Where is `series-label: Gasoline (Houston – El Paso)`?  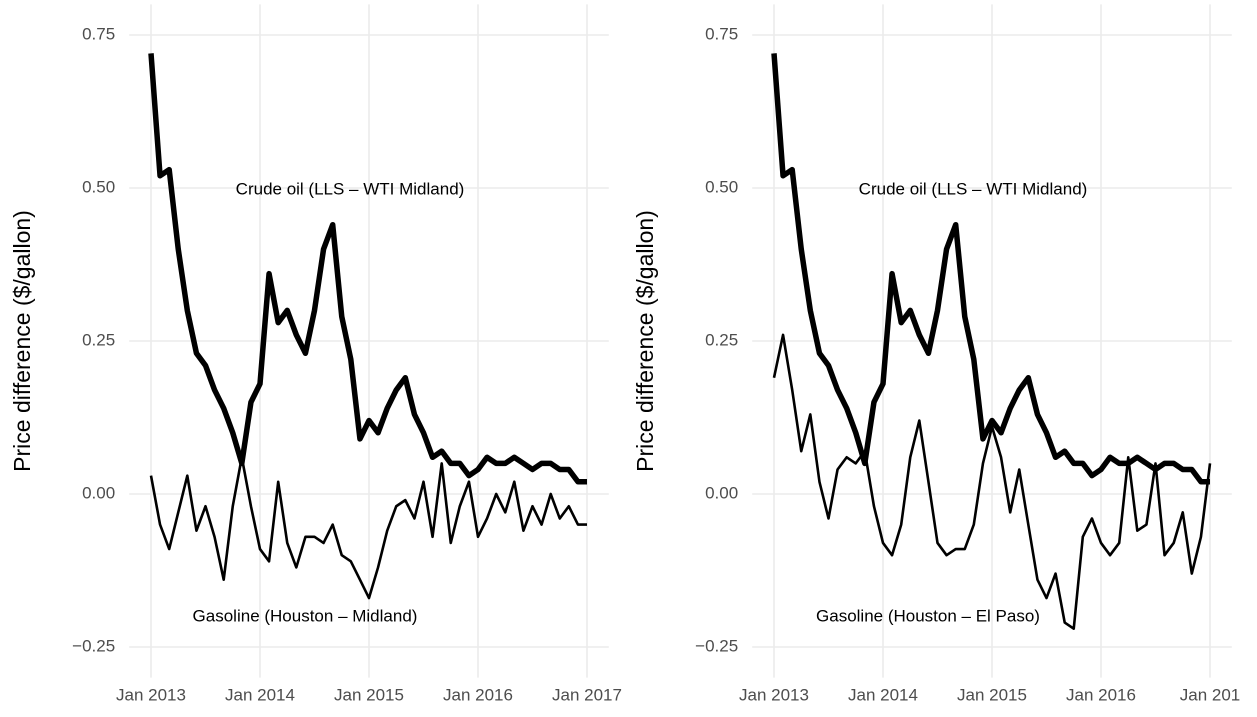
series-label: Gasoline (Houston – El Paso) is located at coordinates (928, 615).